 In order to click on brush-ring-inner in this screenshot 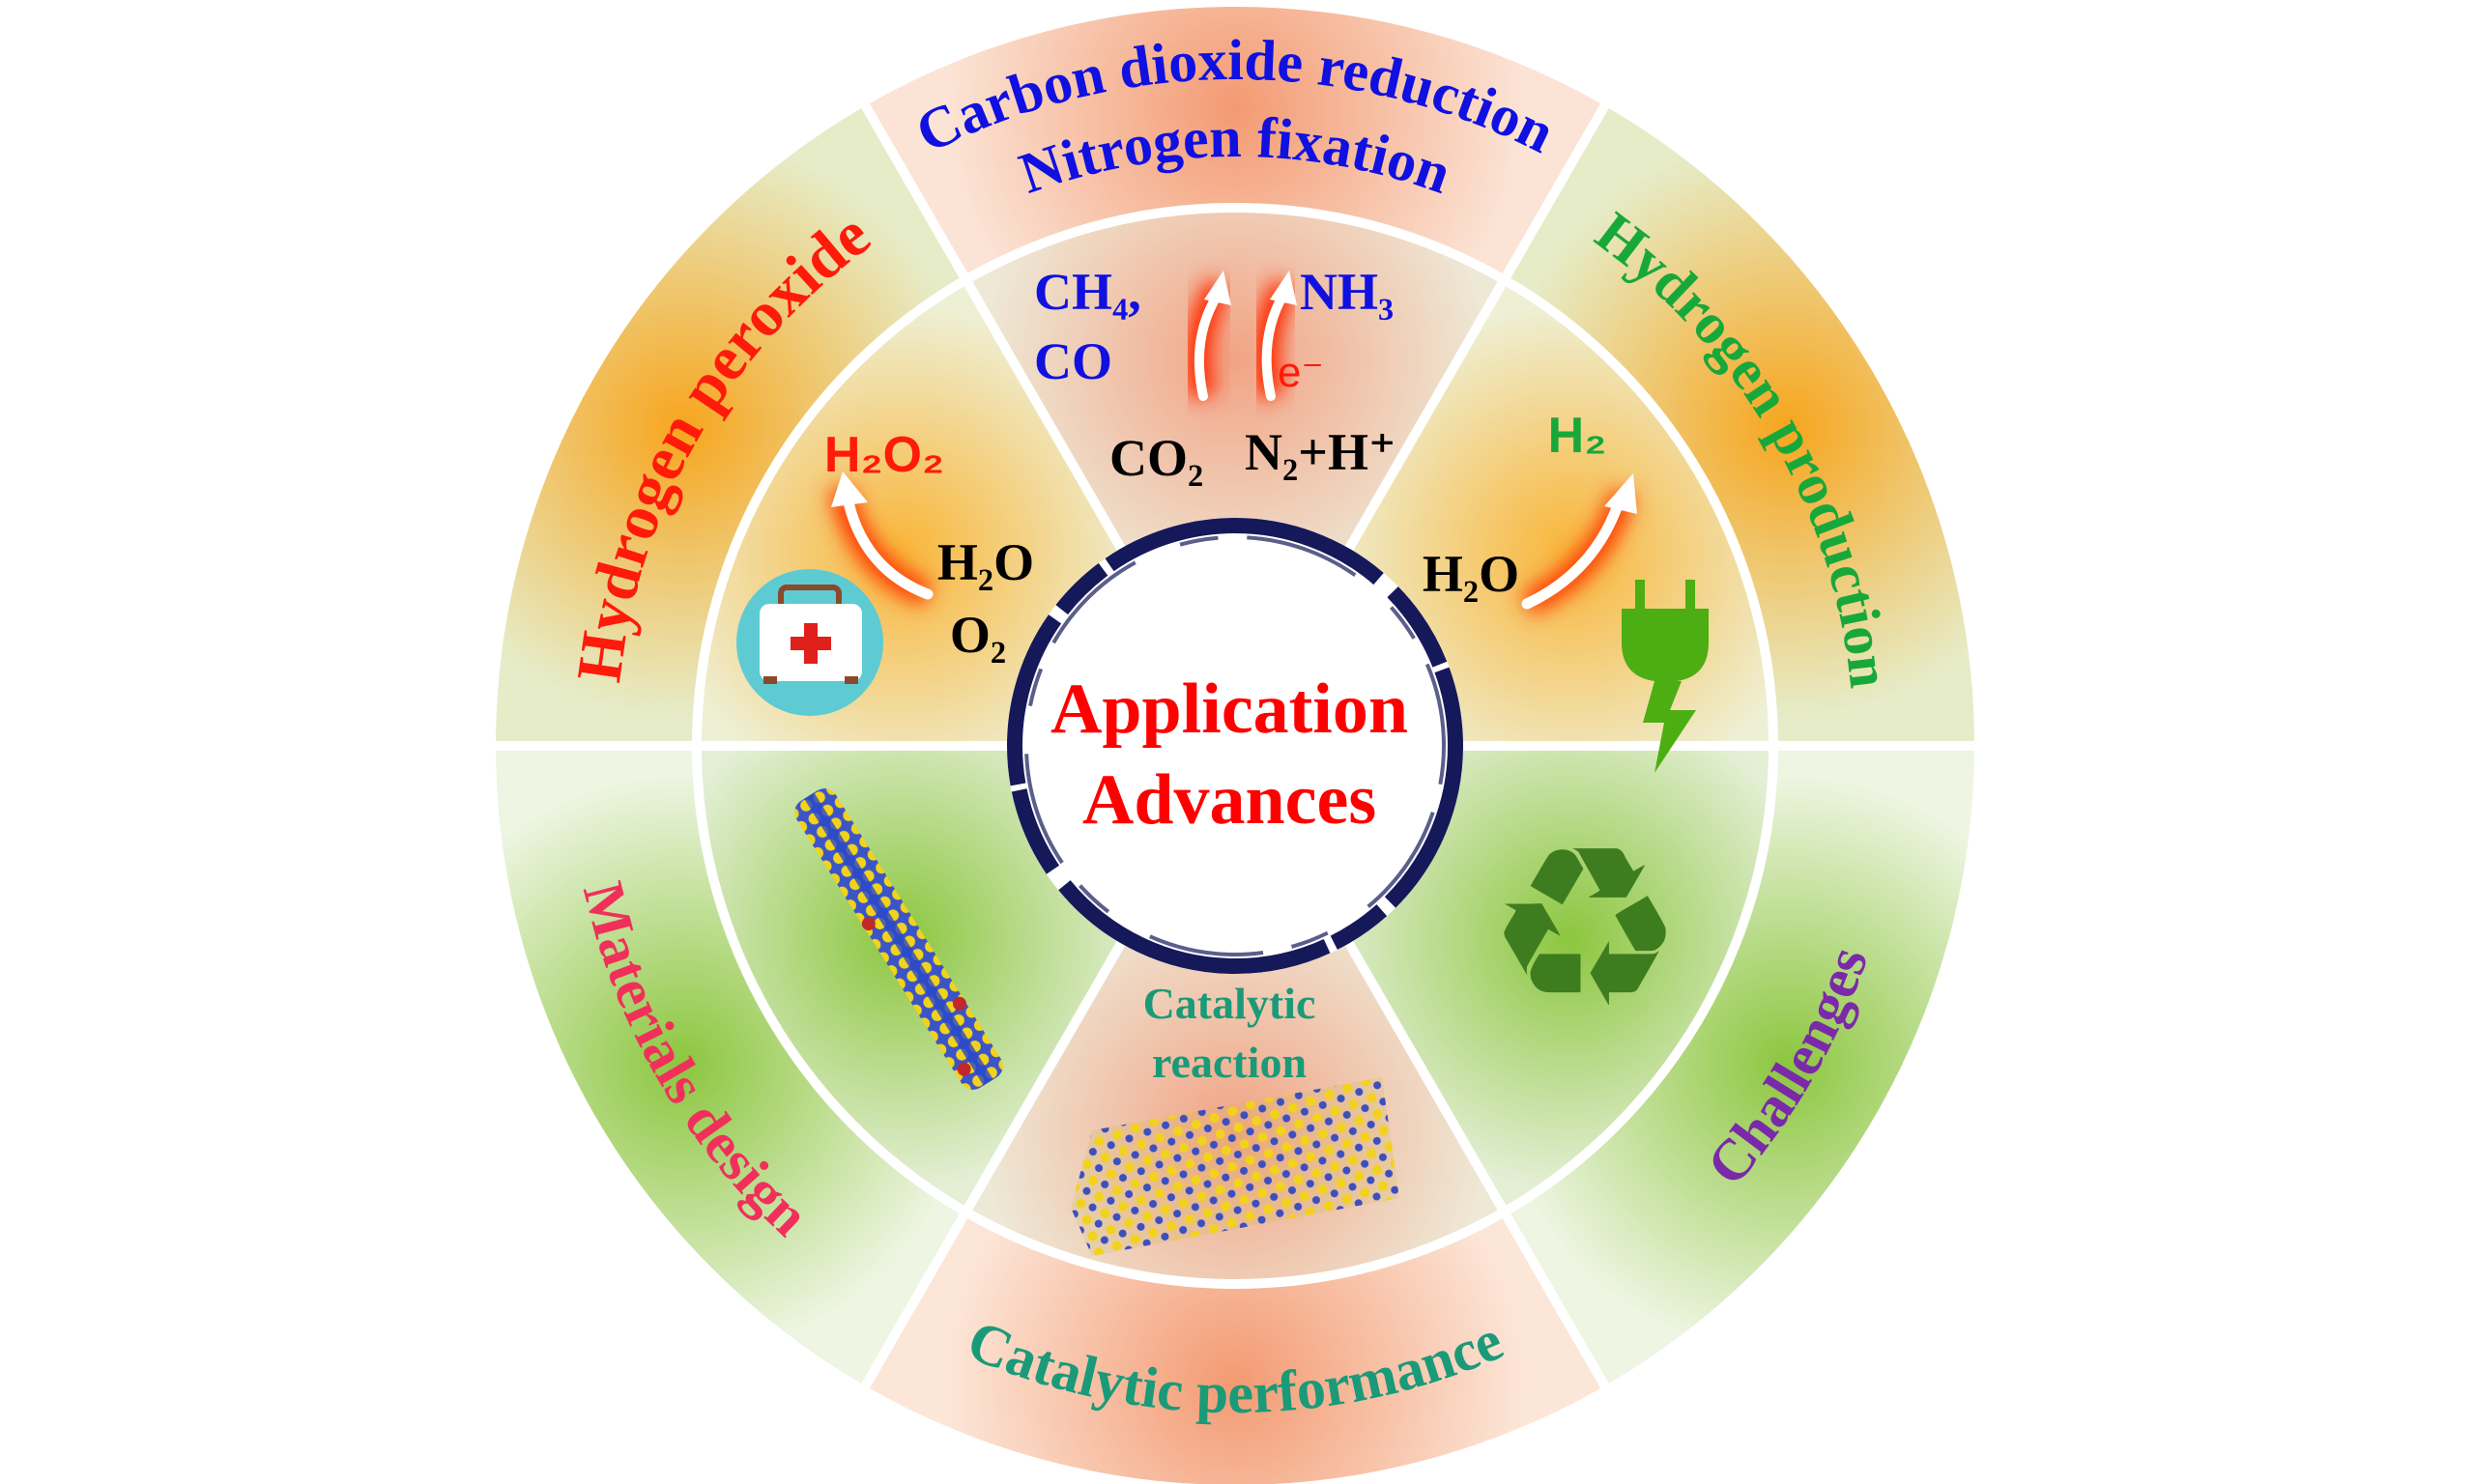, I will do `click(1235, 745)`.